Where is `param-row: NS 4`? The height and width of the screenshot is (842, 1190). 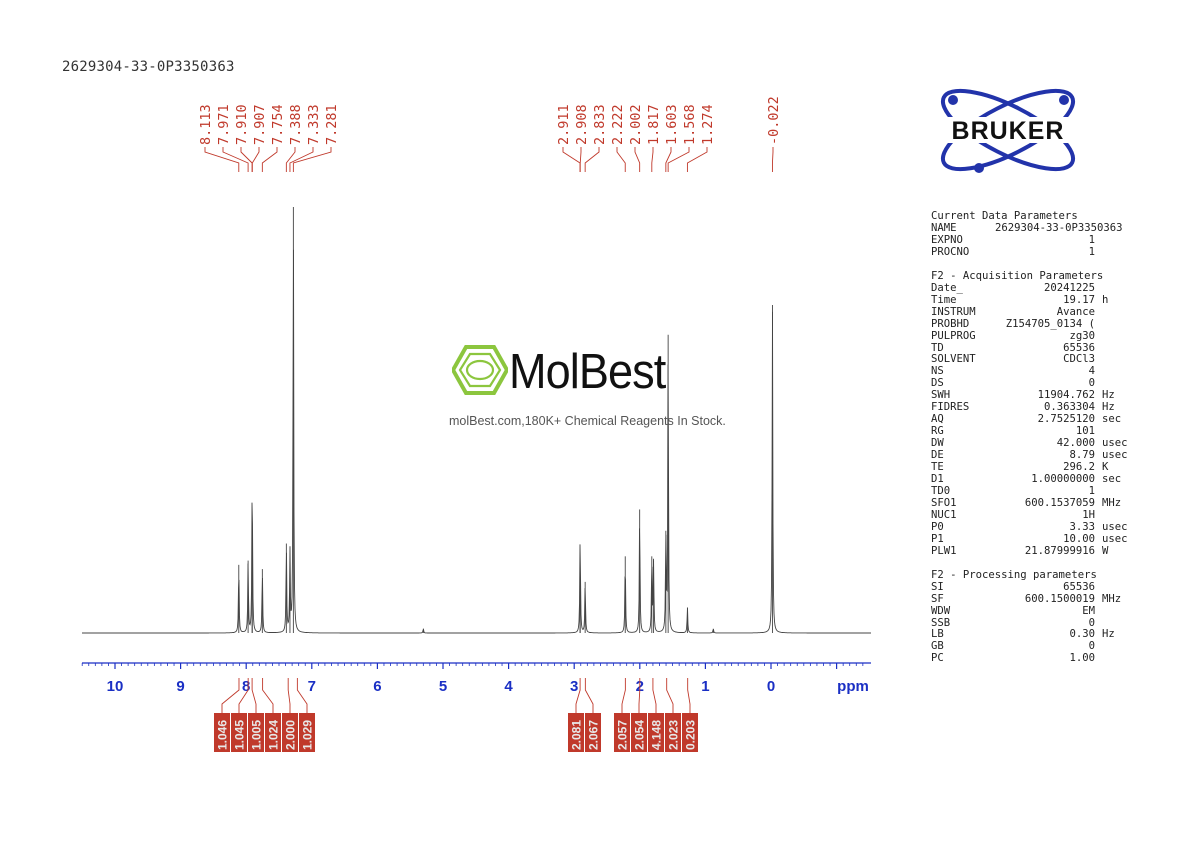 param-row: NS 4 is located at coordinates (1029, 371).